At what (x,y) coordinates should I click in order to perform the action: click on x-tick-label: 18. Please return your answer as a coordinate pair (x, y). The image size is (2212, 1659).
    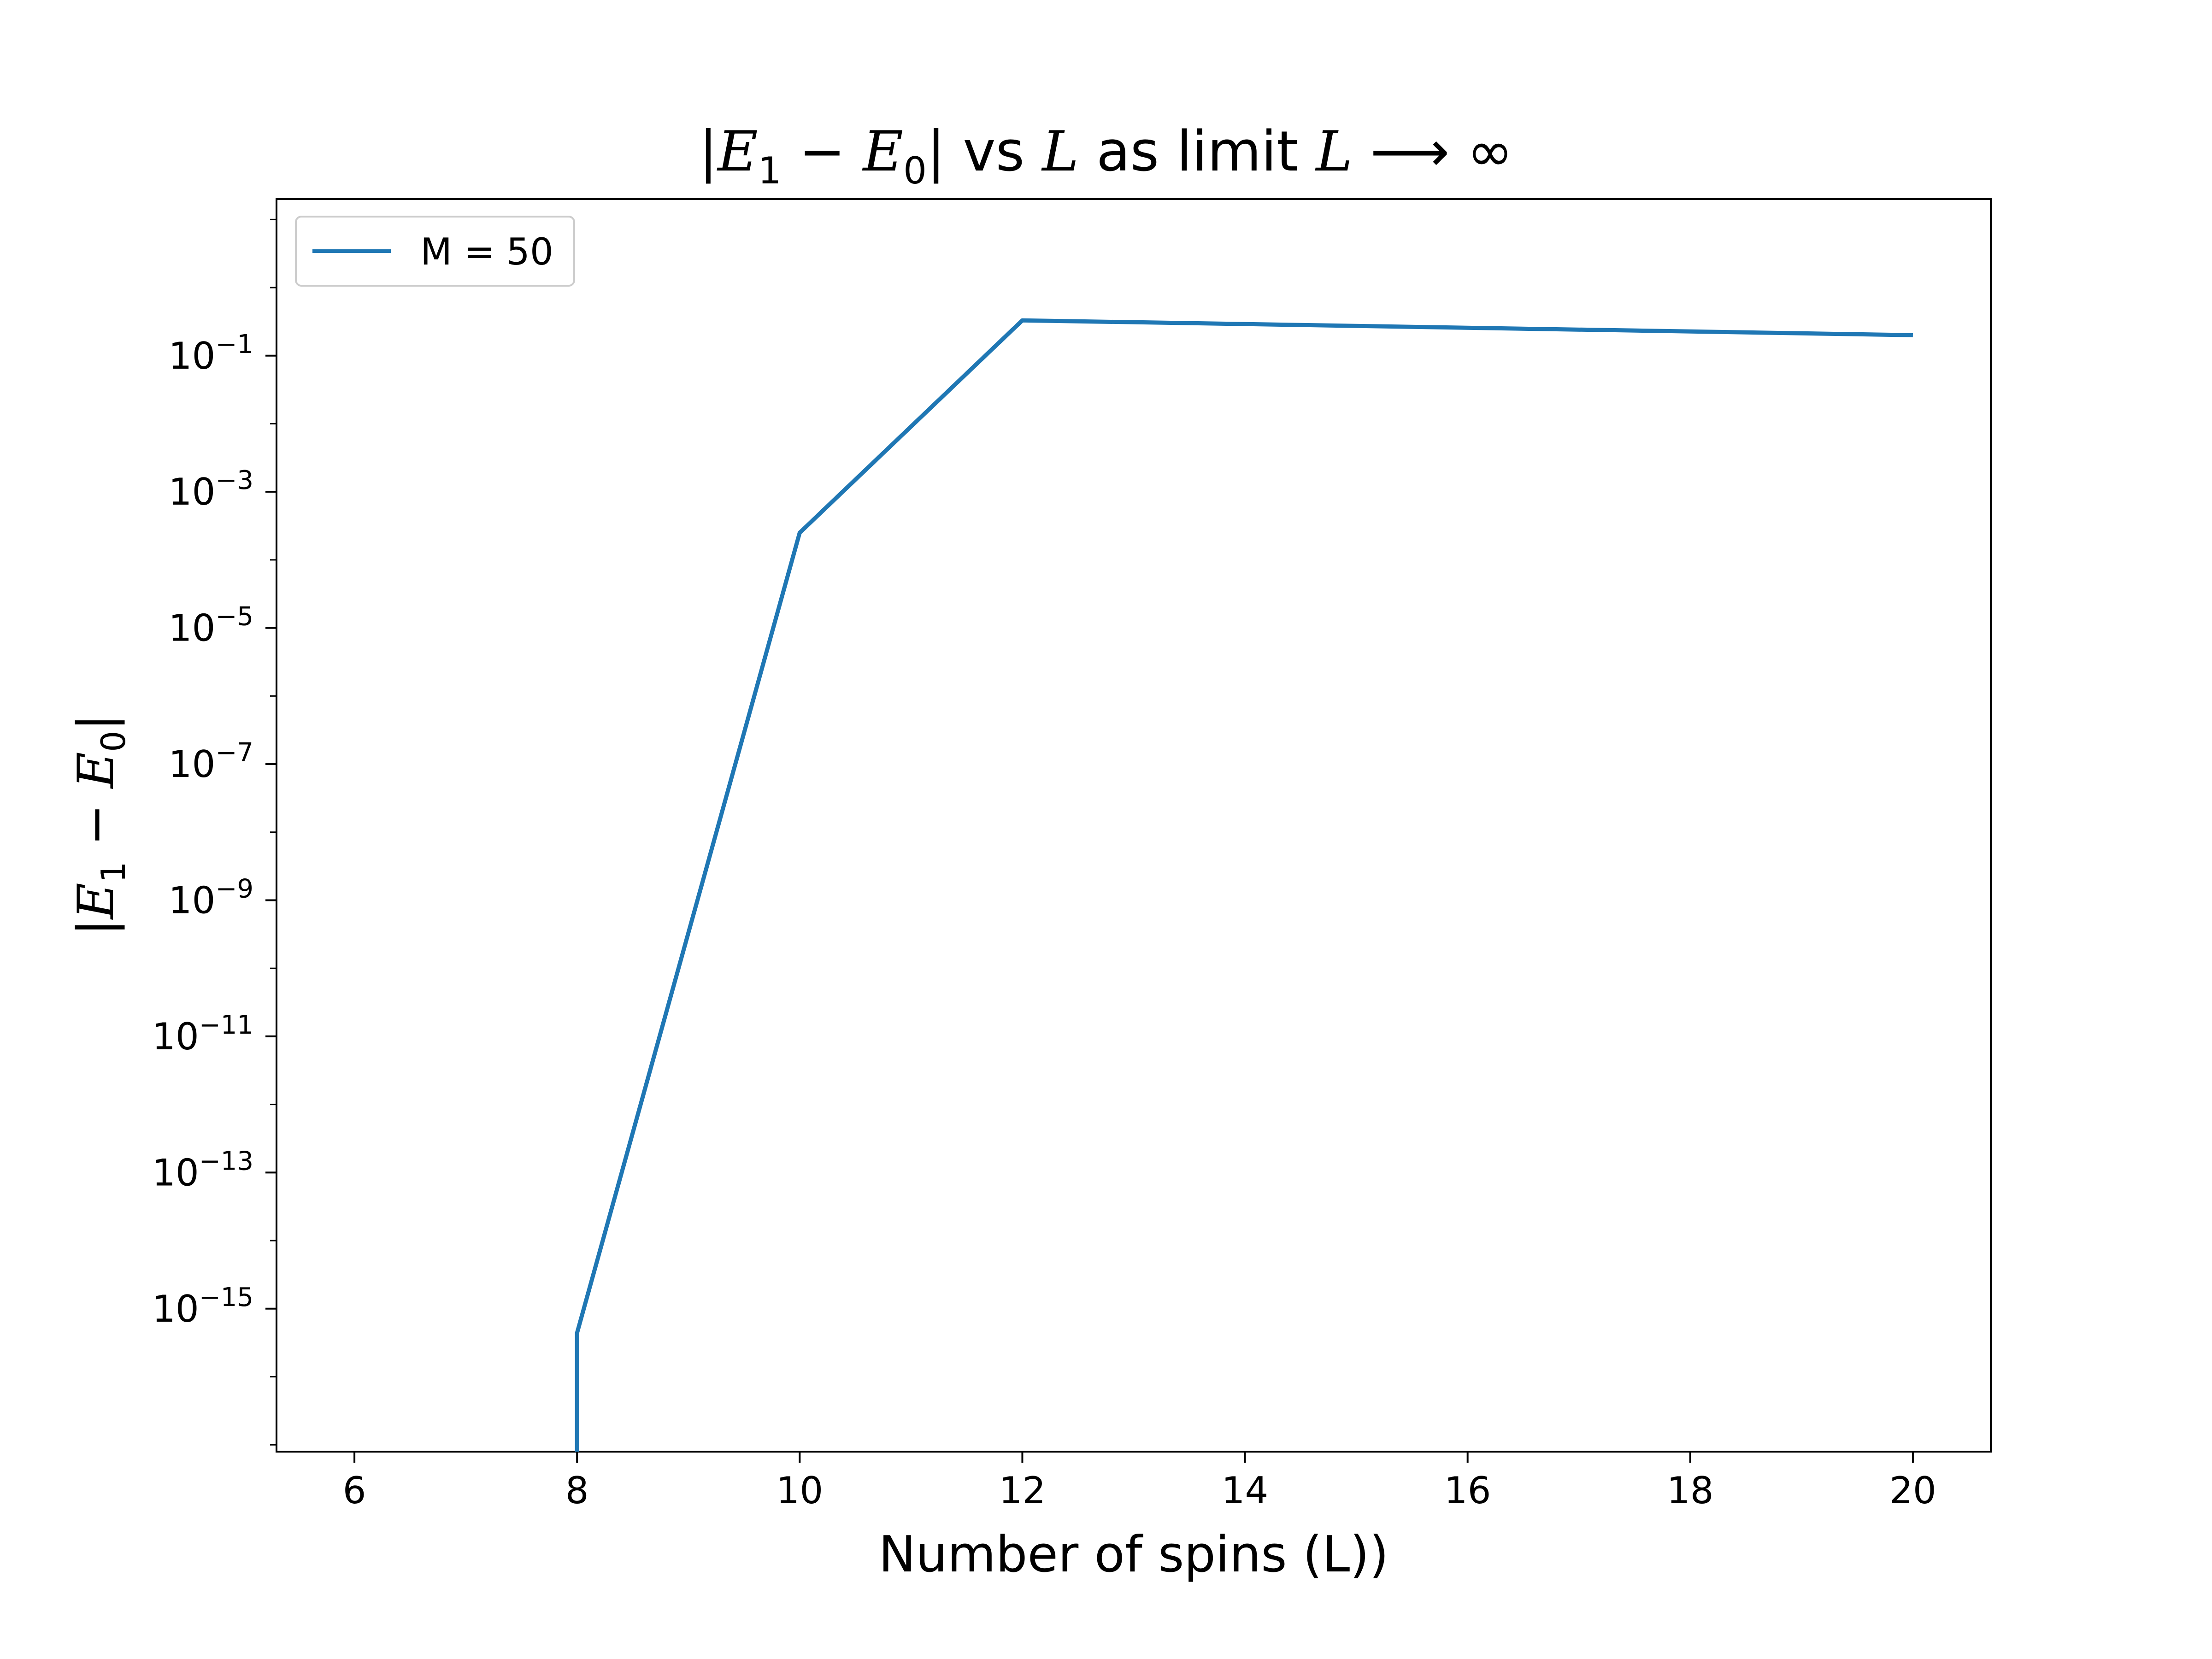
    Looking at the image, I should click on (1690, 1490).